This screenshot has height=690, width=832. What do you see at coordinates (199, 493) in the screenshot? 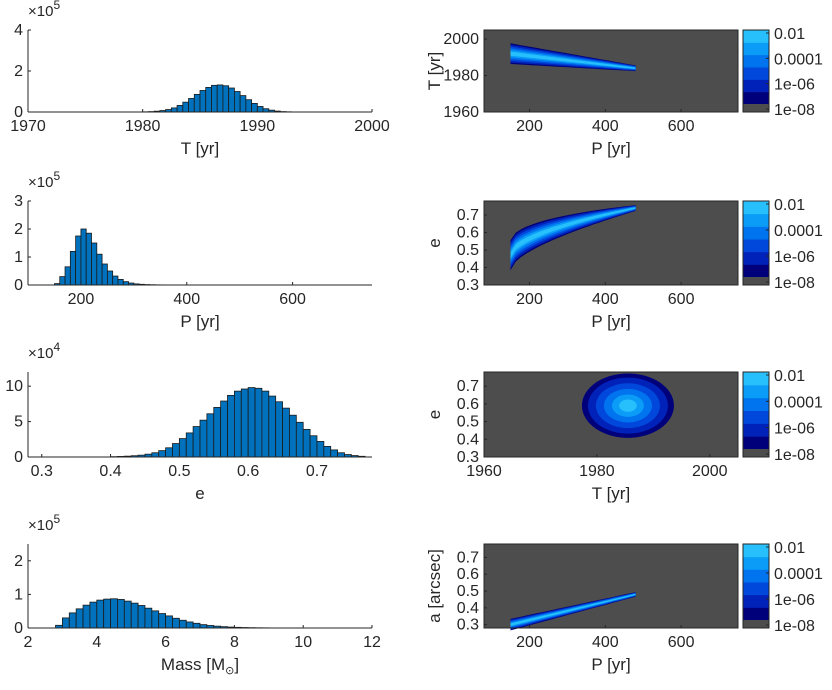
I see `x-axis-label: e` at bounding box center [199, 493].